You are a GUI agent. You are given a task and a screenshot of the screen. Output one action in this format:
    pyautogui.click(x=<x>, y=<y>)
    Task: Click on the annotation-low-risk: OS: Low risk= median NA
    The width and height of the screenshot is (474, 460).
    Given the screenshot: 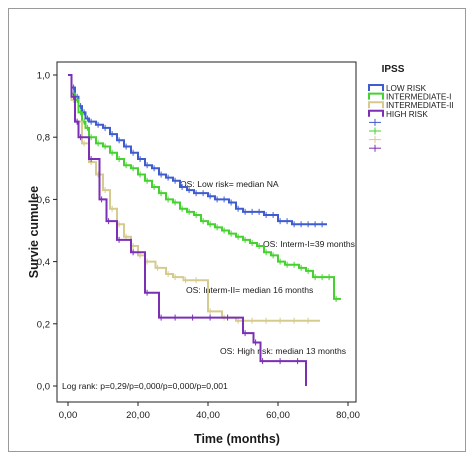 What is the action you would take?
    pyautogui.click(x=229, y=184)
    